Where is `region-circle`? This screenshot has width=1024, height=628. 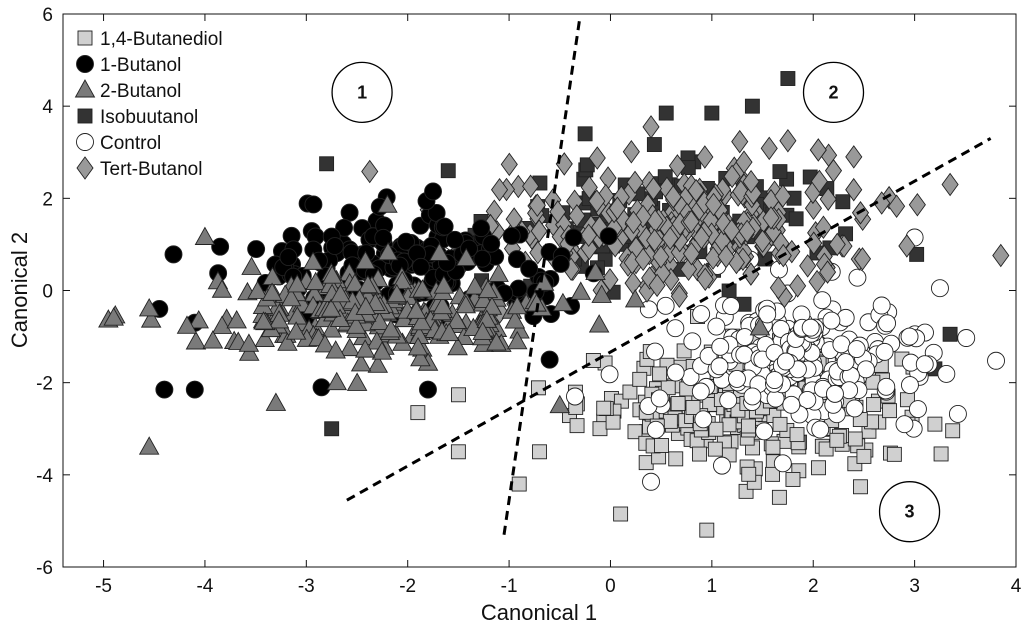 region-circle is located at coordinates (833, 92).